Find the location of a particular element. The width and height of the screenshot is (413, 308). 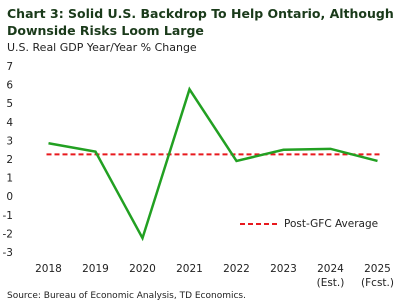

y-tick-label: 3 is located at coordinates (9, 141).